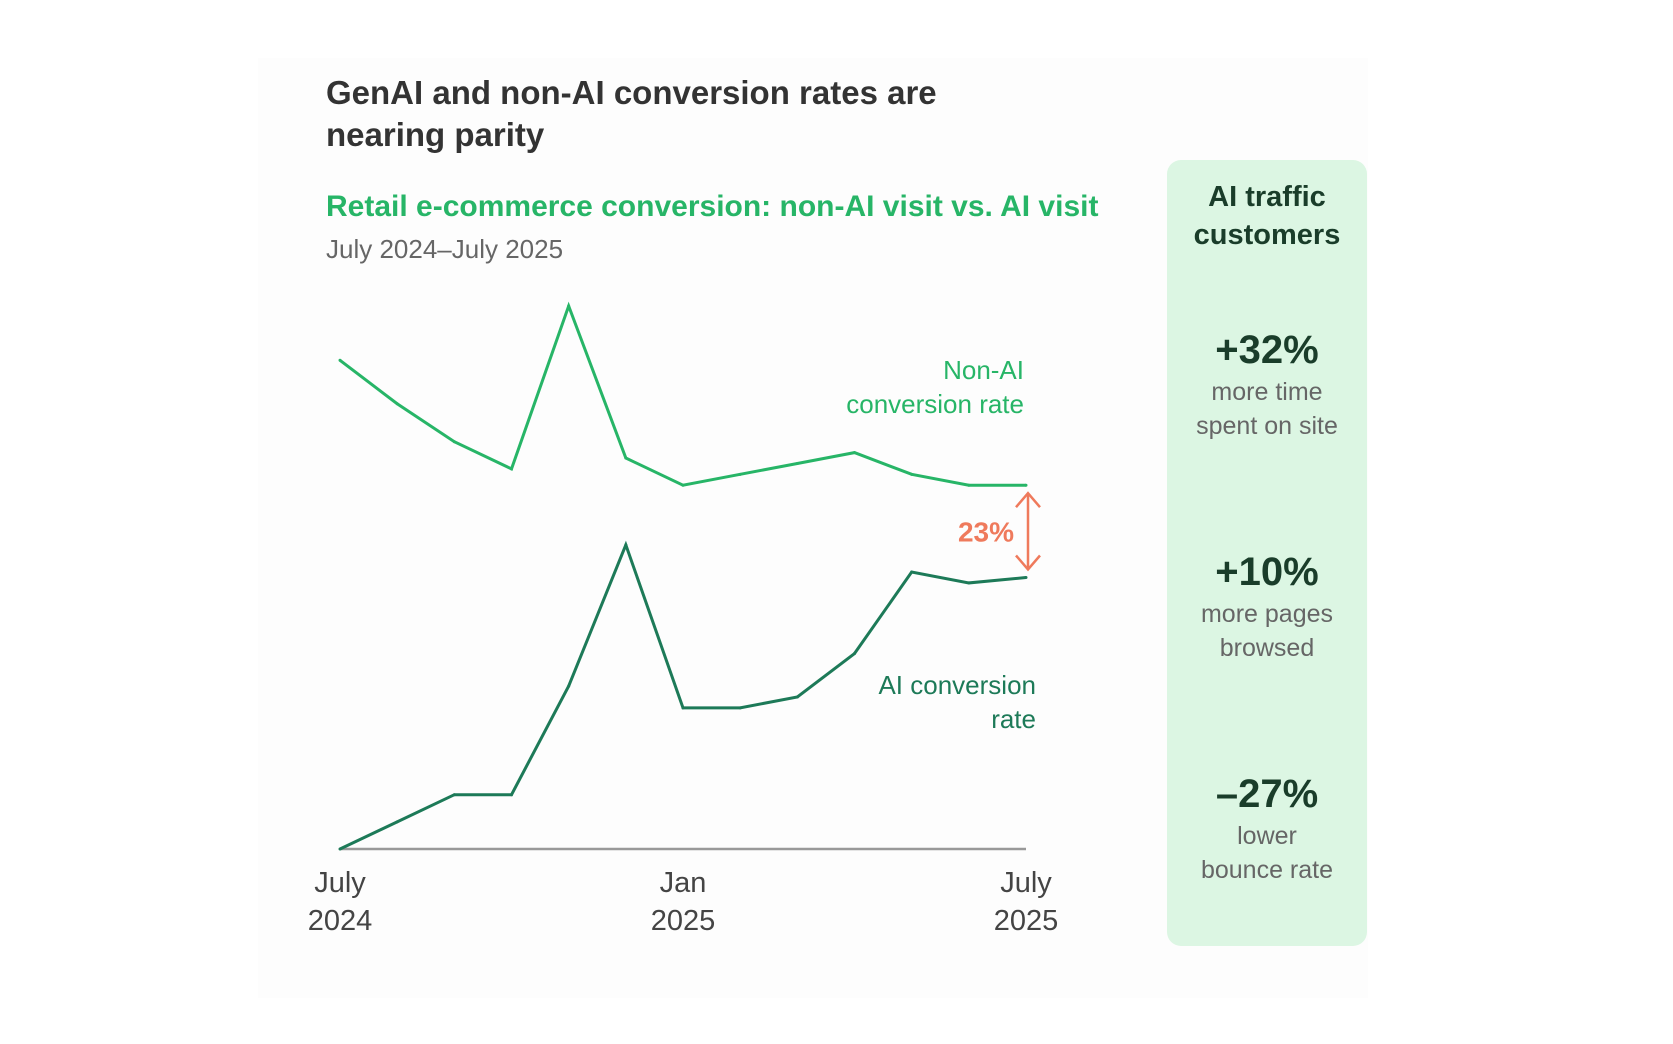  I want to click on stat-value: +10%, so click(1267, 572).